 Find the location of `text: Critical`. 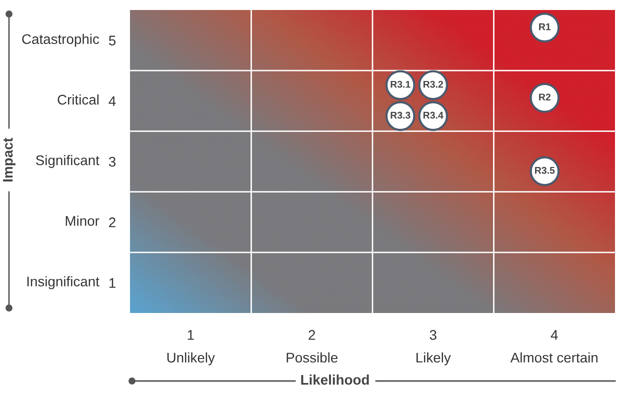

text: Critical is located at coordinates (78, 99).